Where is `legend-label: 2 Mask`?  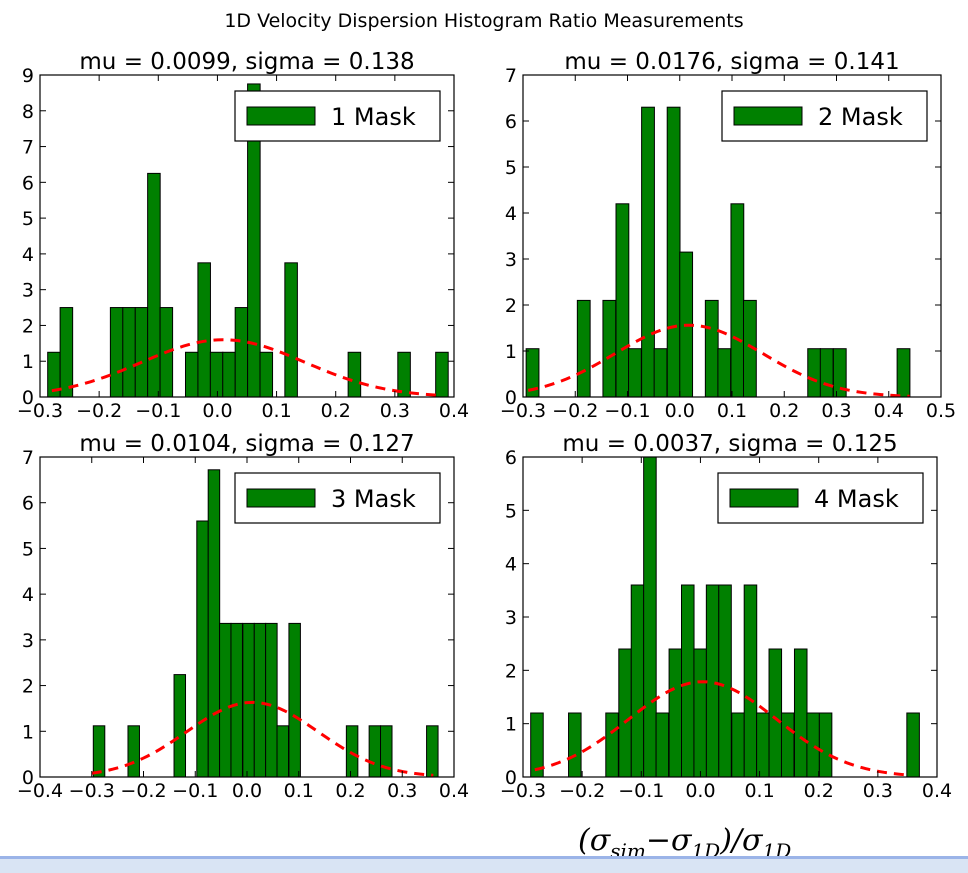 legend-label: 2 Mask is located at coordinates (860, 117).